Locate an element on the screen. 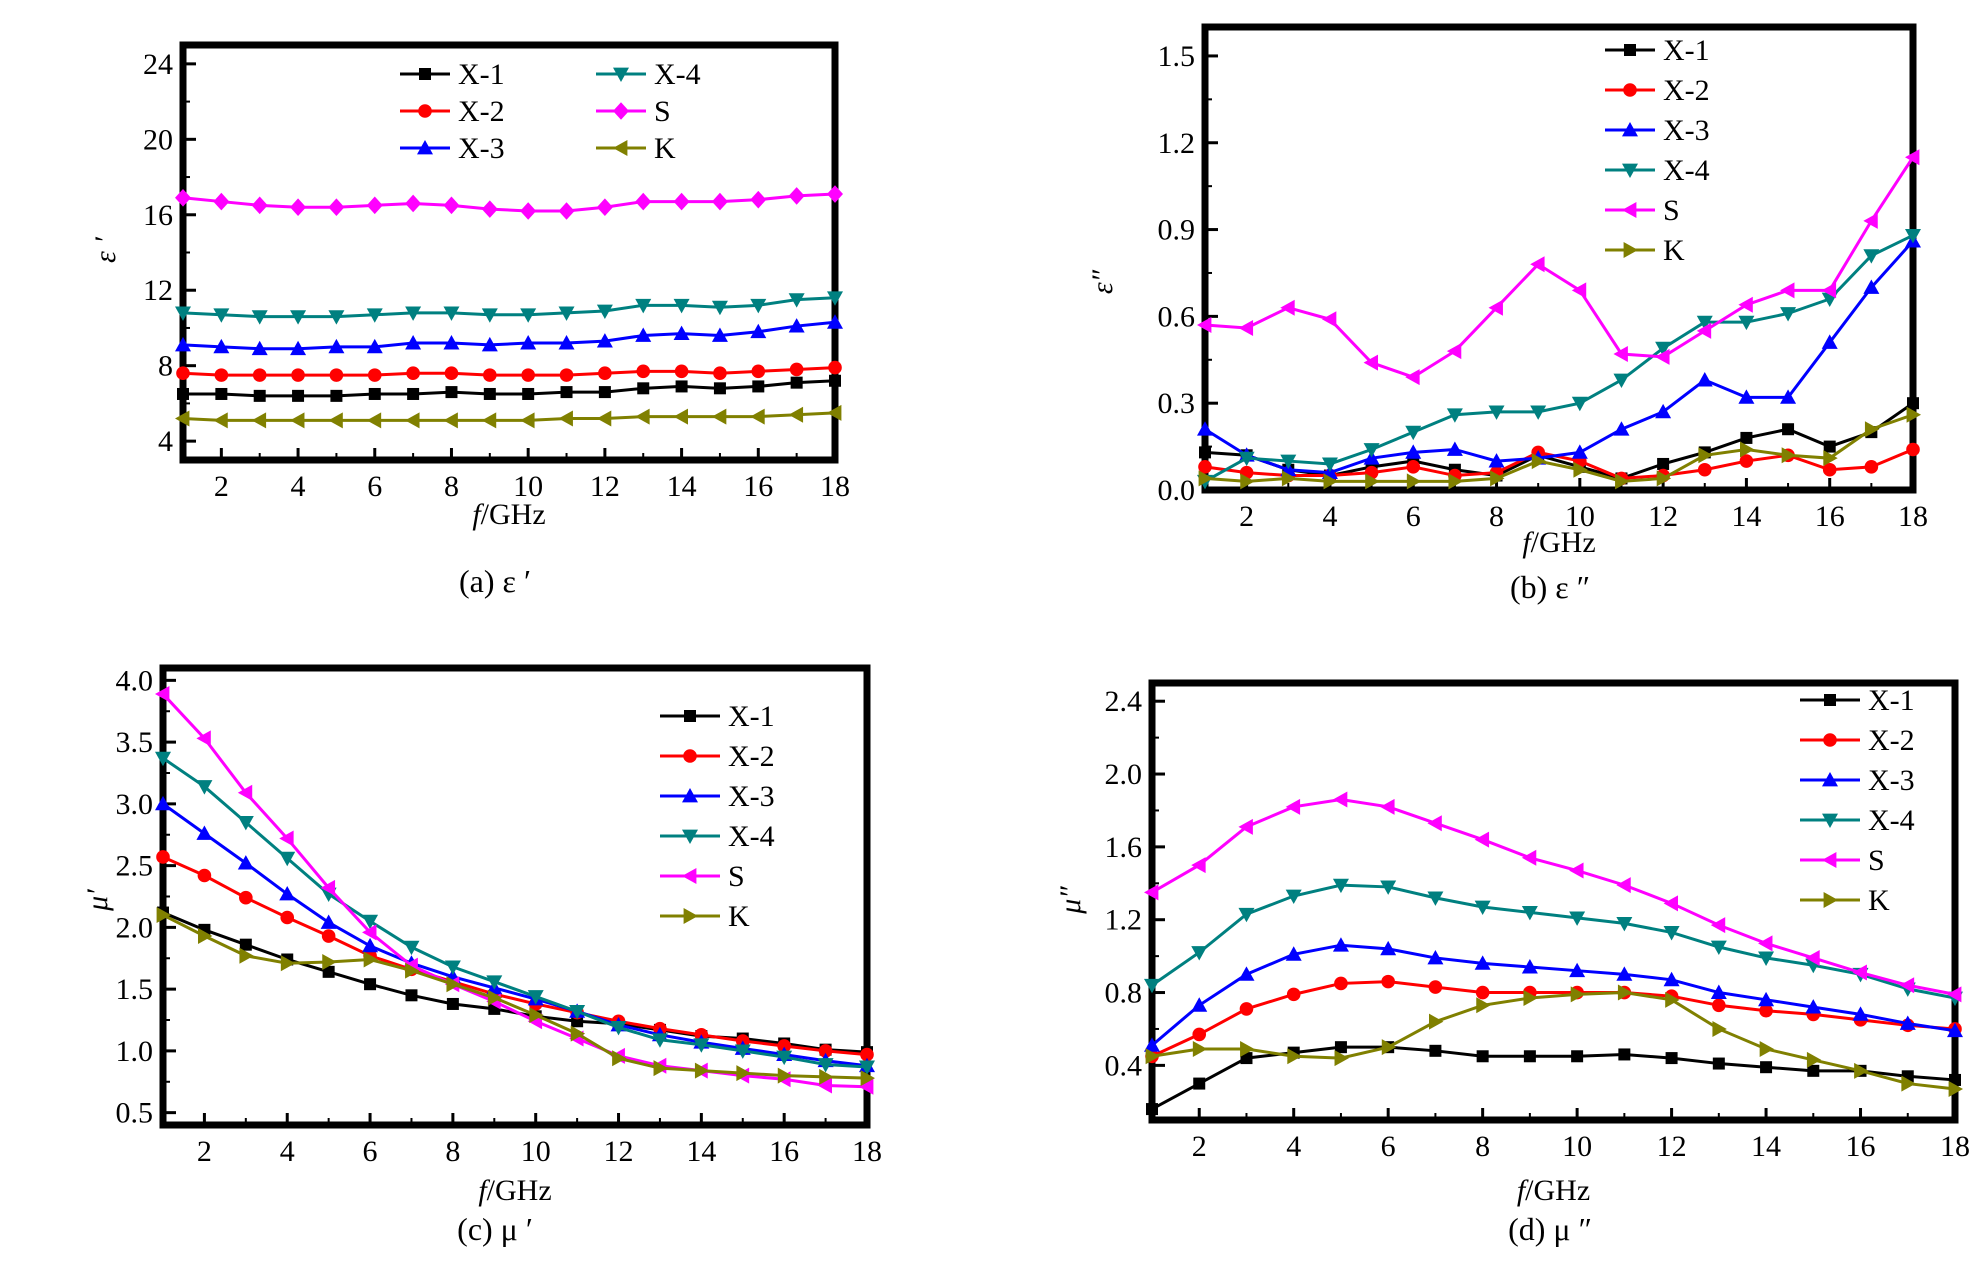 Image resolution: width=1987 pixels, height=1271 pixels. series-S is located at coordinates (1558, 267).